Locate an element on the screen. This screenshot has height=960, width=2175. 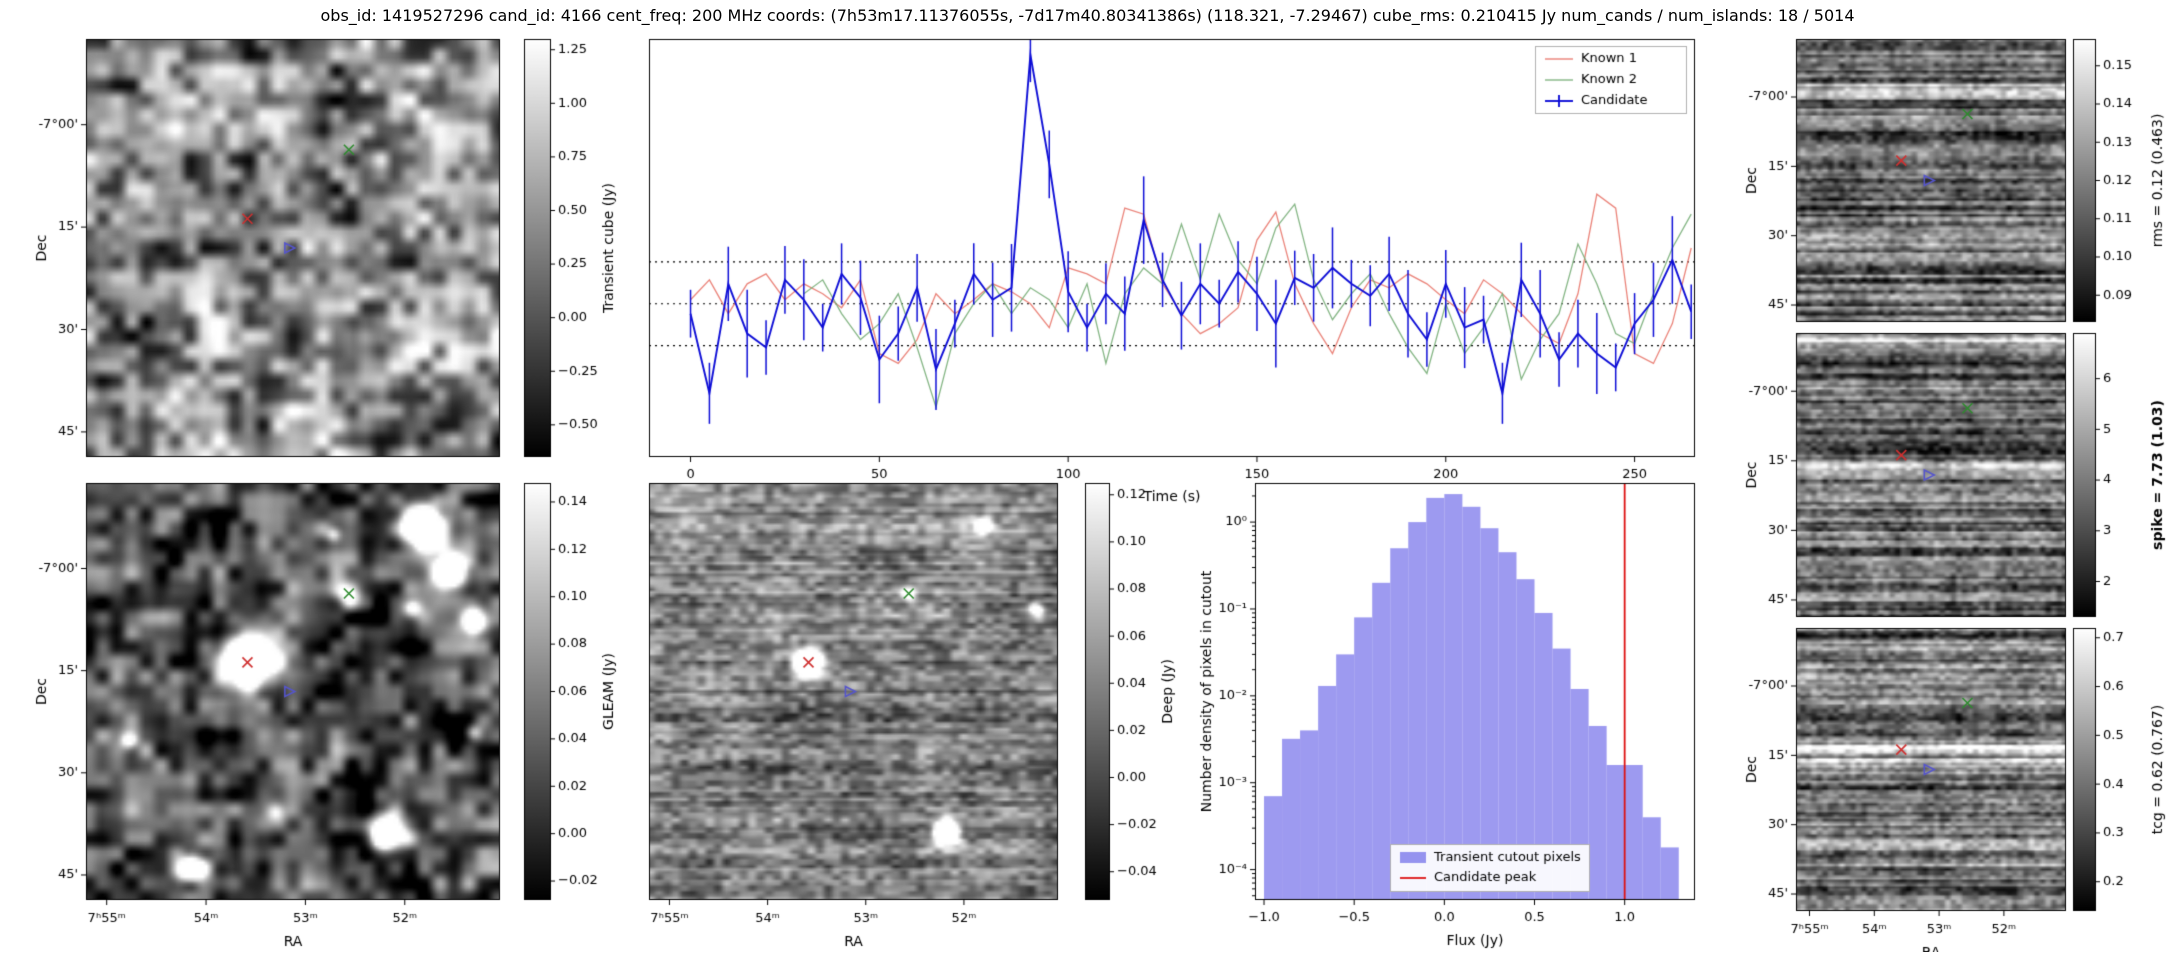
rms-map-panel is located at coordinates (1952, 178).